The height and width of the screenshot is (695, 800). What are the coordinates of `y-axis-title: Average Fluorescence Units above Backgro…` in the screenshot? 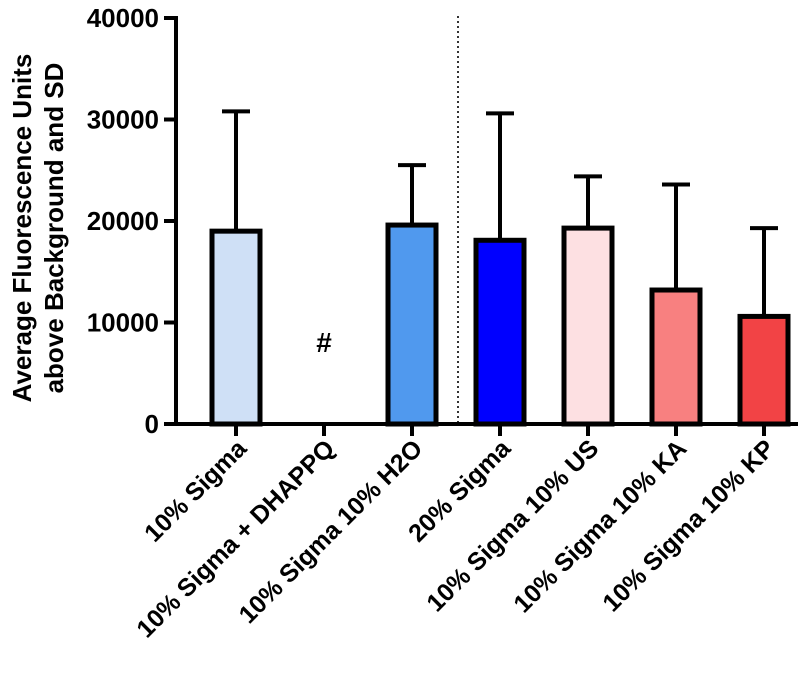 It's located at (38, 228).